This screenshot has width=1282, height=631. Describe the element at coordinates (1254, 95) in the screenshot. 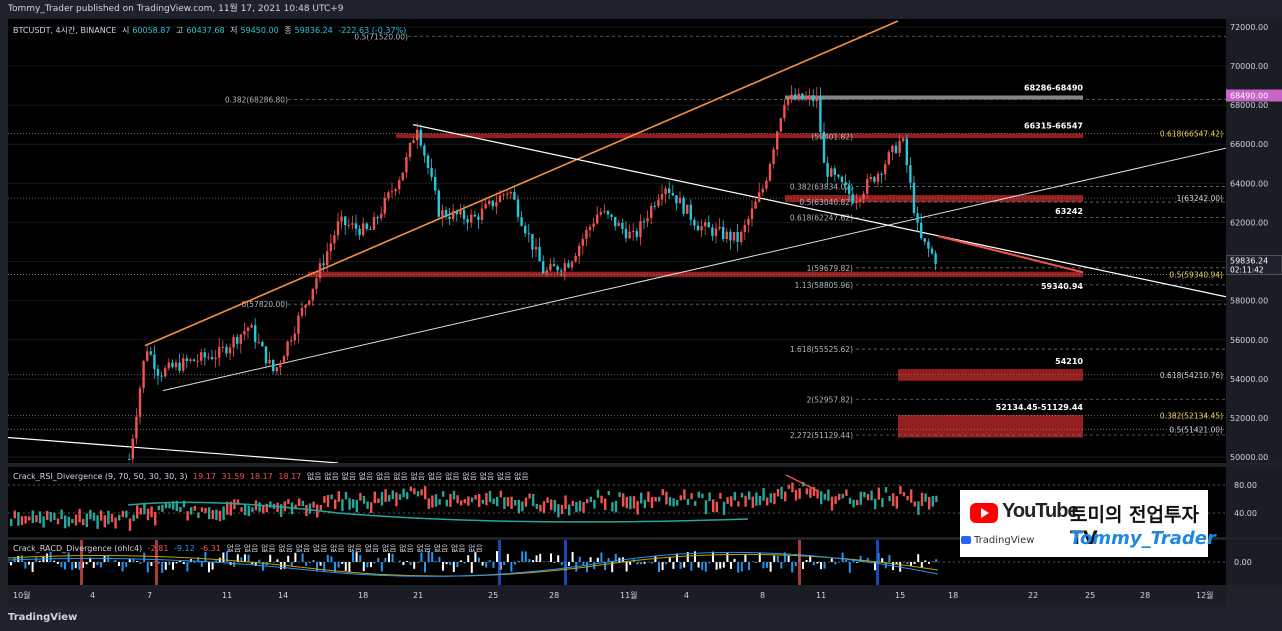

I see `highlight-price-box` at that location.